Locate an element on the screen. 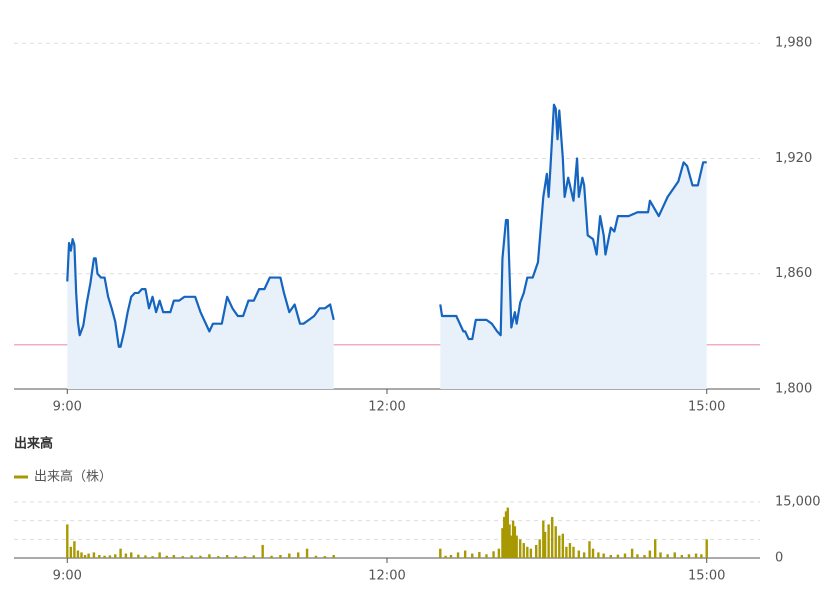 The height and width of the screenshot is (597, 827). volume-title: 出来高 is located at coordinates (33, 444).